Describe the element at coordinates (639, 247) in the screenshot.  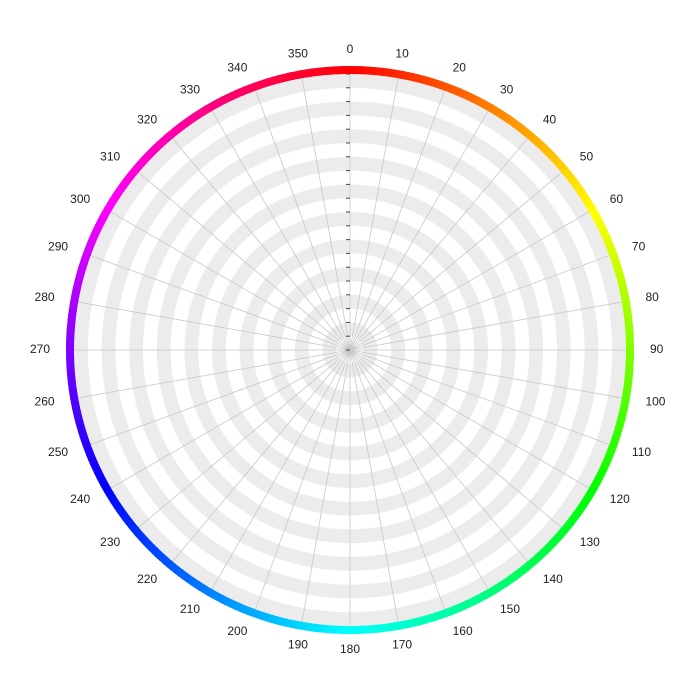
I see `angular-tick-label: 70` at that location.